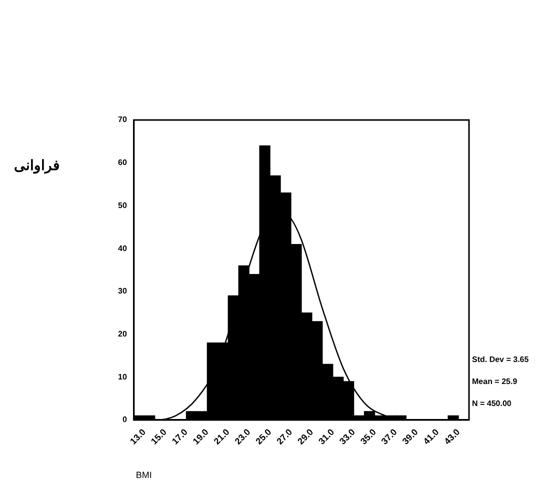  What do you see at coordinates (123, 377) in the screenshot?
I see `y-tick-label: 10` at bounding box center [123, 377].